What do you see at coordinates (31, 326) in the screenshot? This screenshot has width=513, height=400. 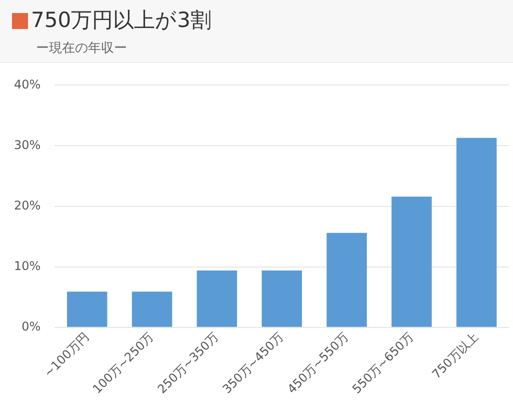 I see `y-tick-label: 0%` at bounding box center [31, 326].